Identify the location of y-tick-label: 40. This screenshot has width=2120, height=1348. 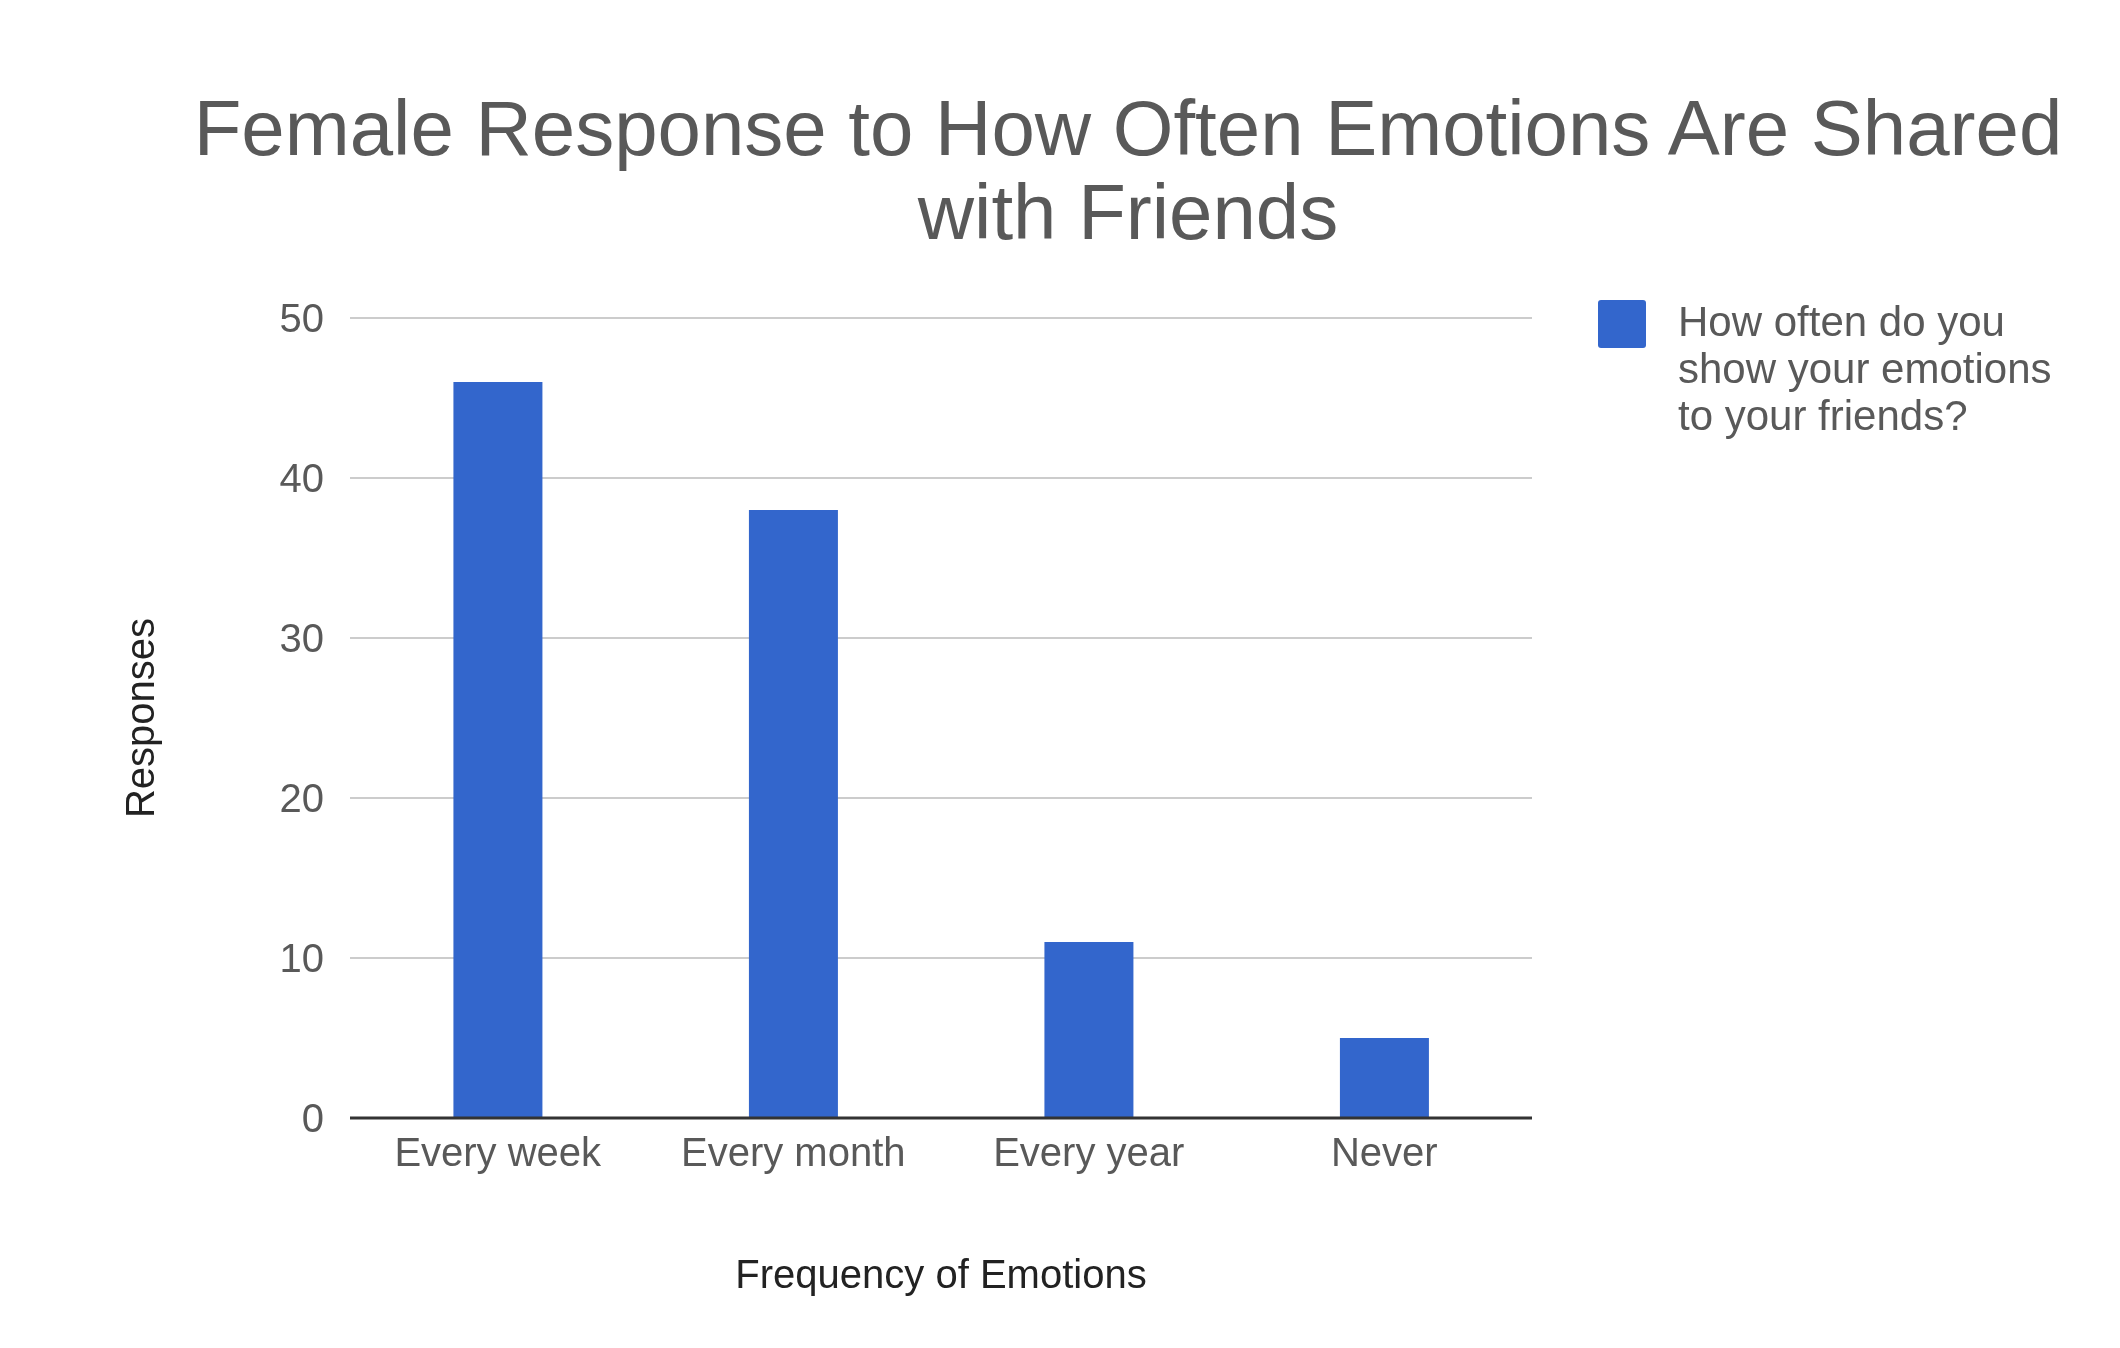
(301, 478).